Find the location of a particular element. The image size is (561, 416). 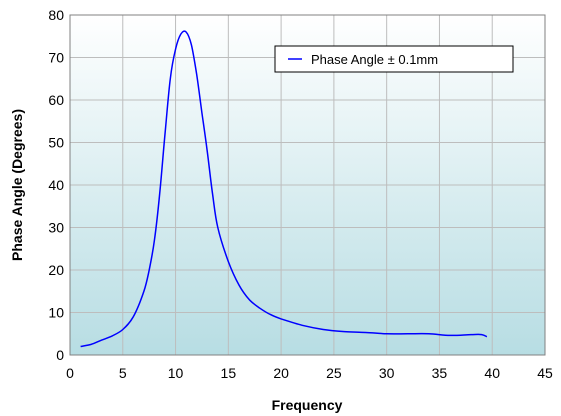

y-tick-label: 70 is located at coordinates (56, 58).